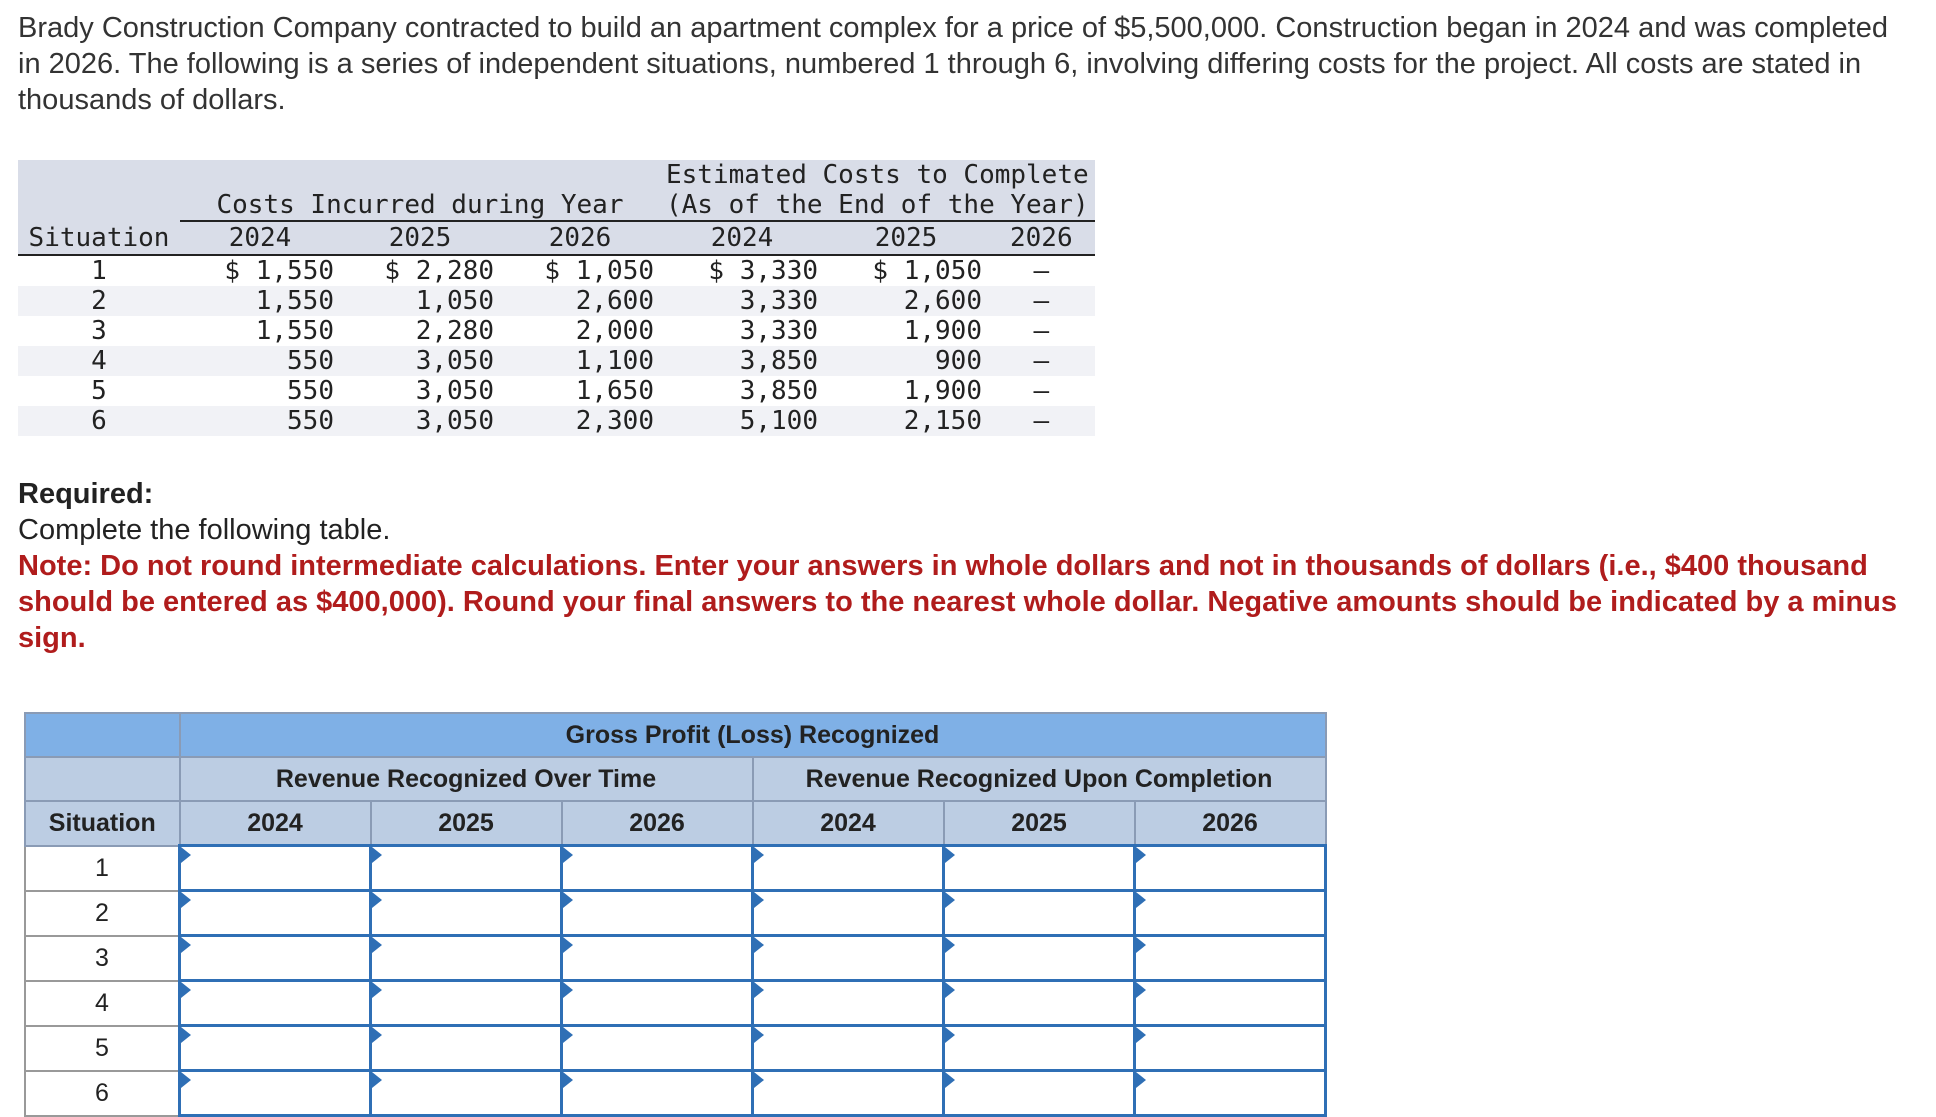 This screenshot has width=1936, height=1117. I want to click on answer-row: 6, so click(675, 1093).